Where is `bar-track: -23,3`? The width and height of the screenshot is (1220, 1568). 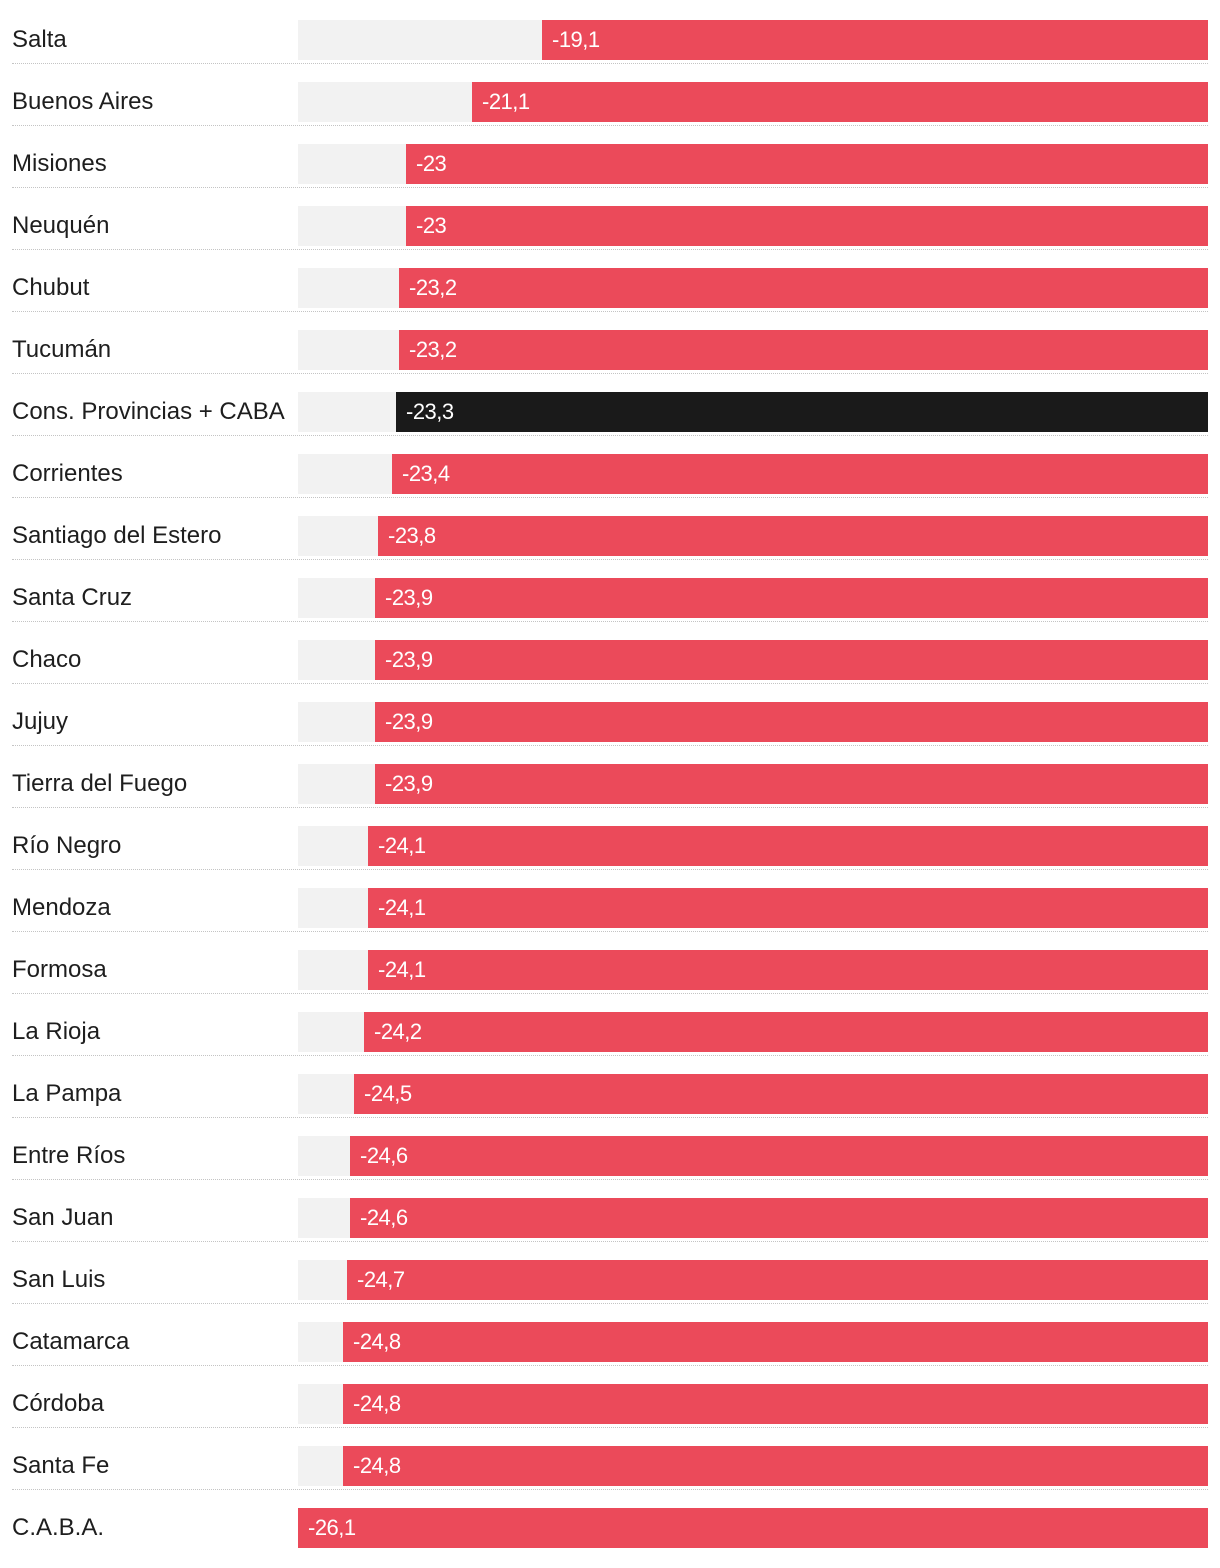
bar-track: -23,3 is located at coordinates (753, 412).